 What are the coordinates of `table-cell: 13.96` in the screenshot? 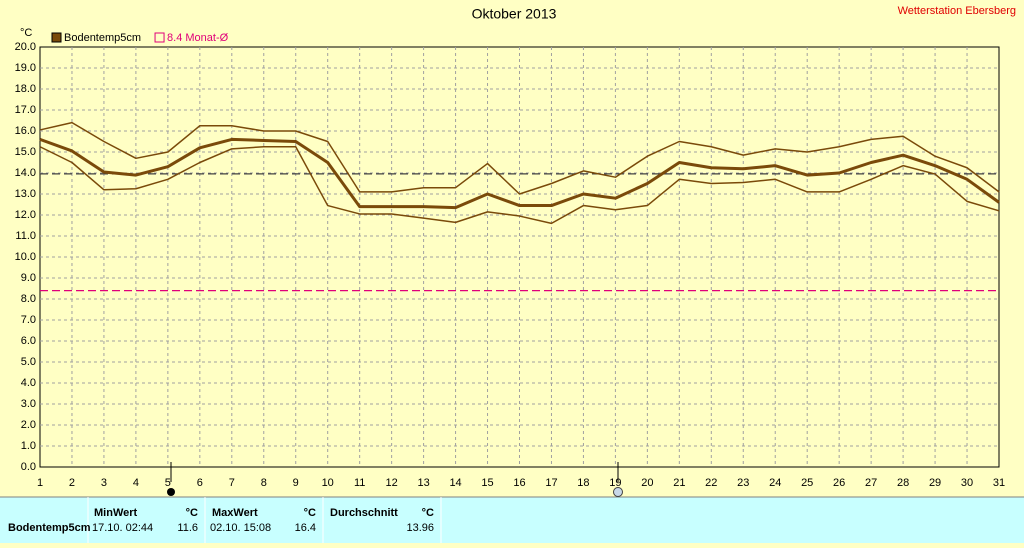 It's located at (420, 528).